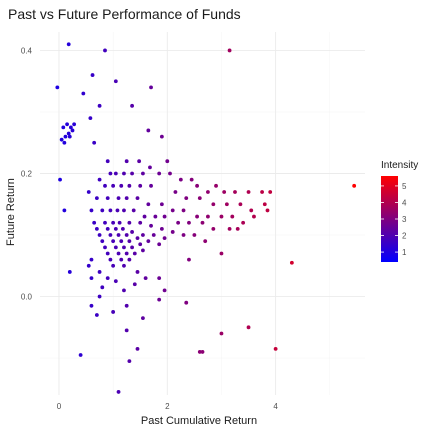  Describe the element at coordinates (27, 297) in the screenshot. I see `y-tick-label: 0.0` at that location.